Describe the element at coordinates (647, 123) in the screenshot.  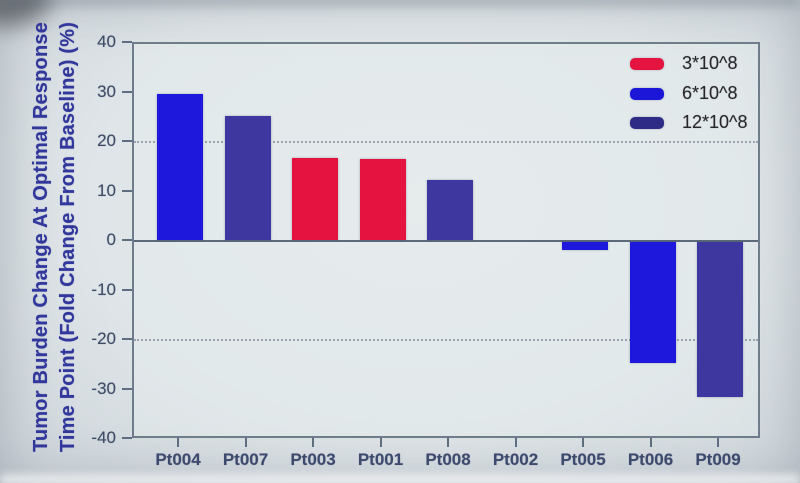
I see `legend-swatch-12*10^8` at that location.